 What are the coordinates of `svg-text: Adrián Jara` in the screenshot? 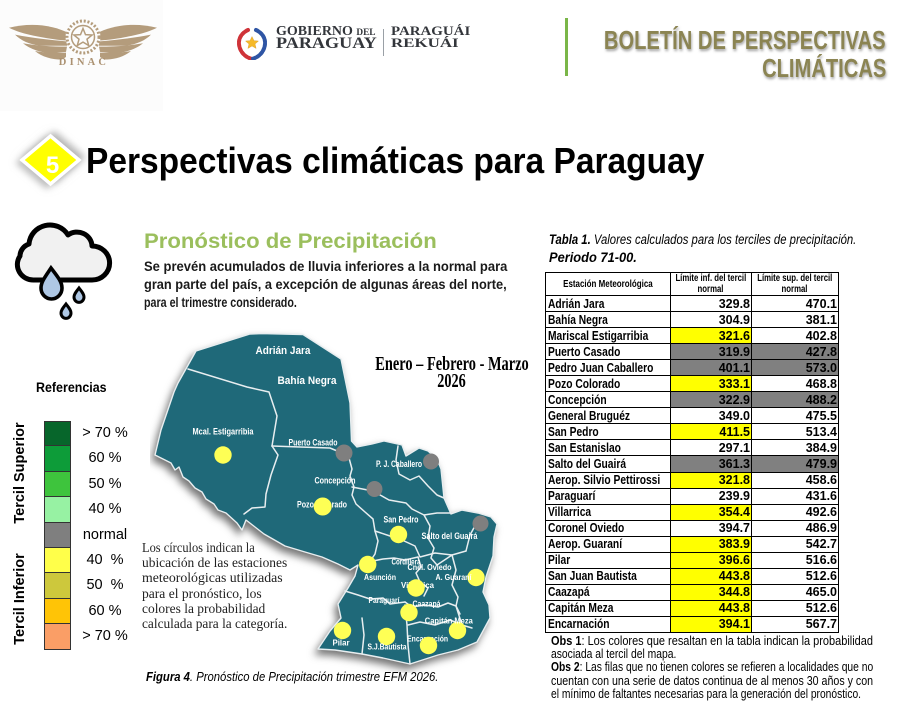 It's located at (284, 351).